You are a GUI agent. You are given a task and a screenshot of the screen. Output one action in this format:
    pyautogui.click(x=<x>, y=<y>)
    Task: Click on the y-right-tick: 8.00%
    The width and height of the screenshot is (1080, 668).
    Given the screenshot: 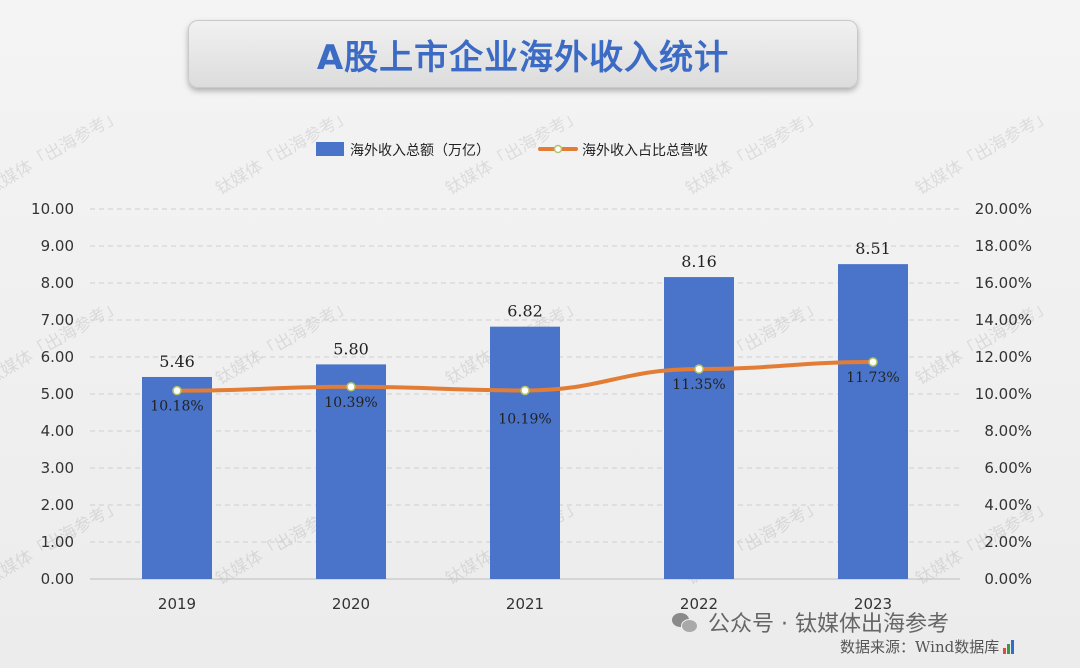 What is the action you would take?
    pyautogui.click(x=1008, y=431)
    